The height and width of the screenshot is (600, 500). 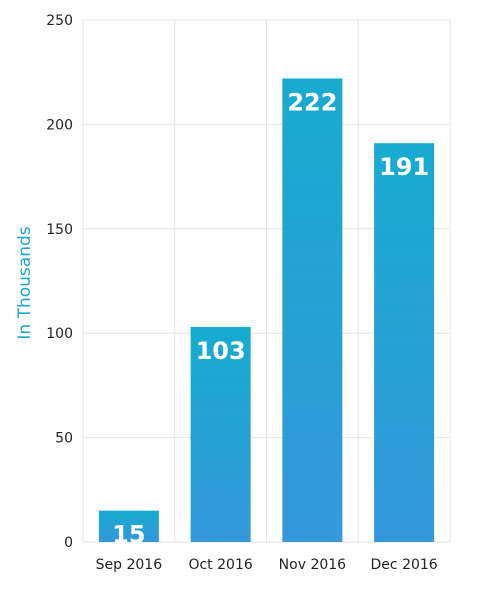 I want to click on y-tick-label: 50, so click(x=64, y=439).